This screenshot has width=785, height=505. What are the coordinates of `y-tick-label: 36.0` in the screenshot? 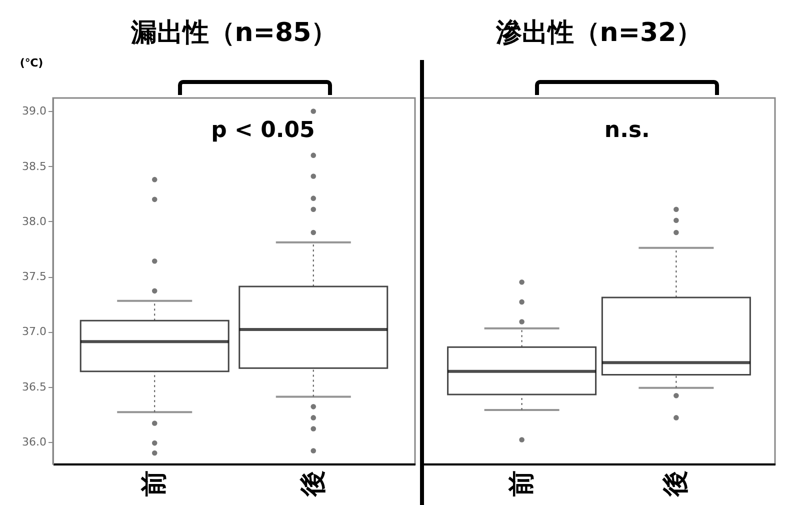 It's located at (34, 441).